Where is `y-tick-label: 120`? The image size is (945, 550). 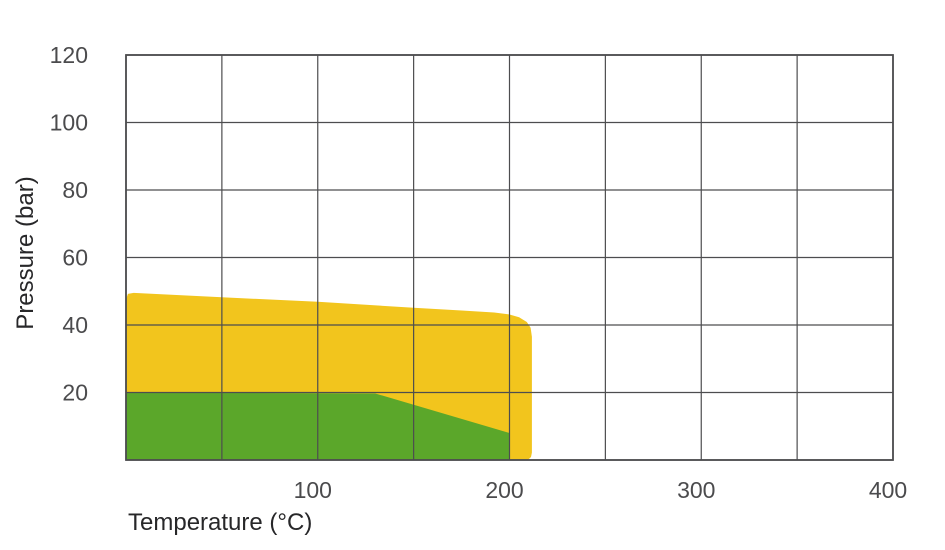 y-tick-label: 120 is located at coordinates (69, 55).